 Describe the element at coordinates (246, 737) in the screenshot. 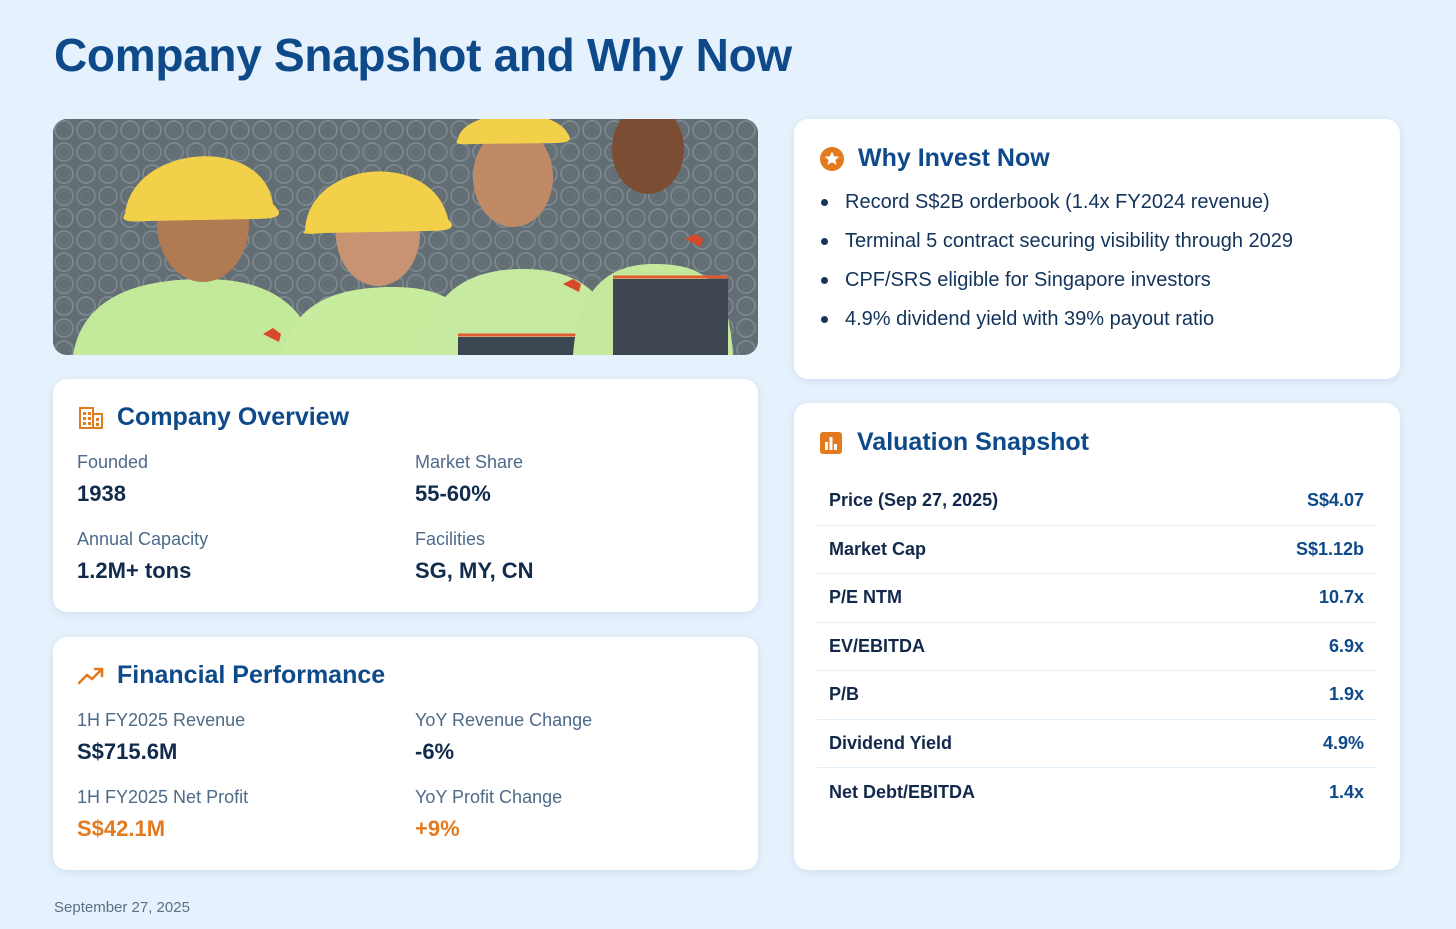

I see `stat-revenue: 1H FY2025 Revenue S$715.6M` at that location.